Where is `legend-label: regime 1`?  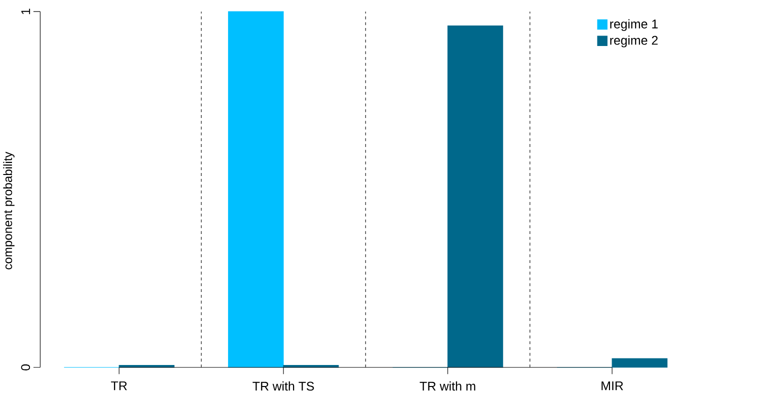
legend-label: regime 1 is located at coordinates (634, 25).